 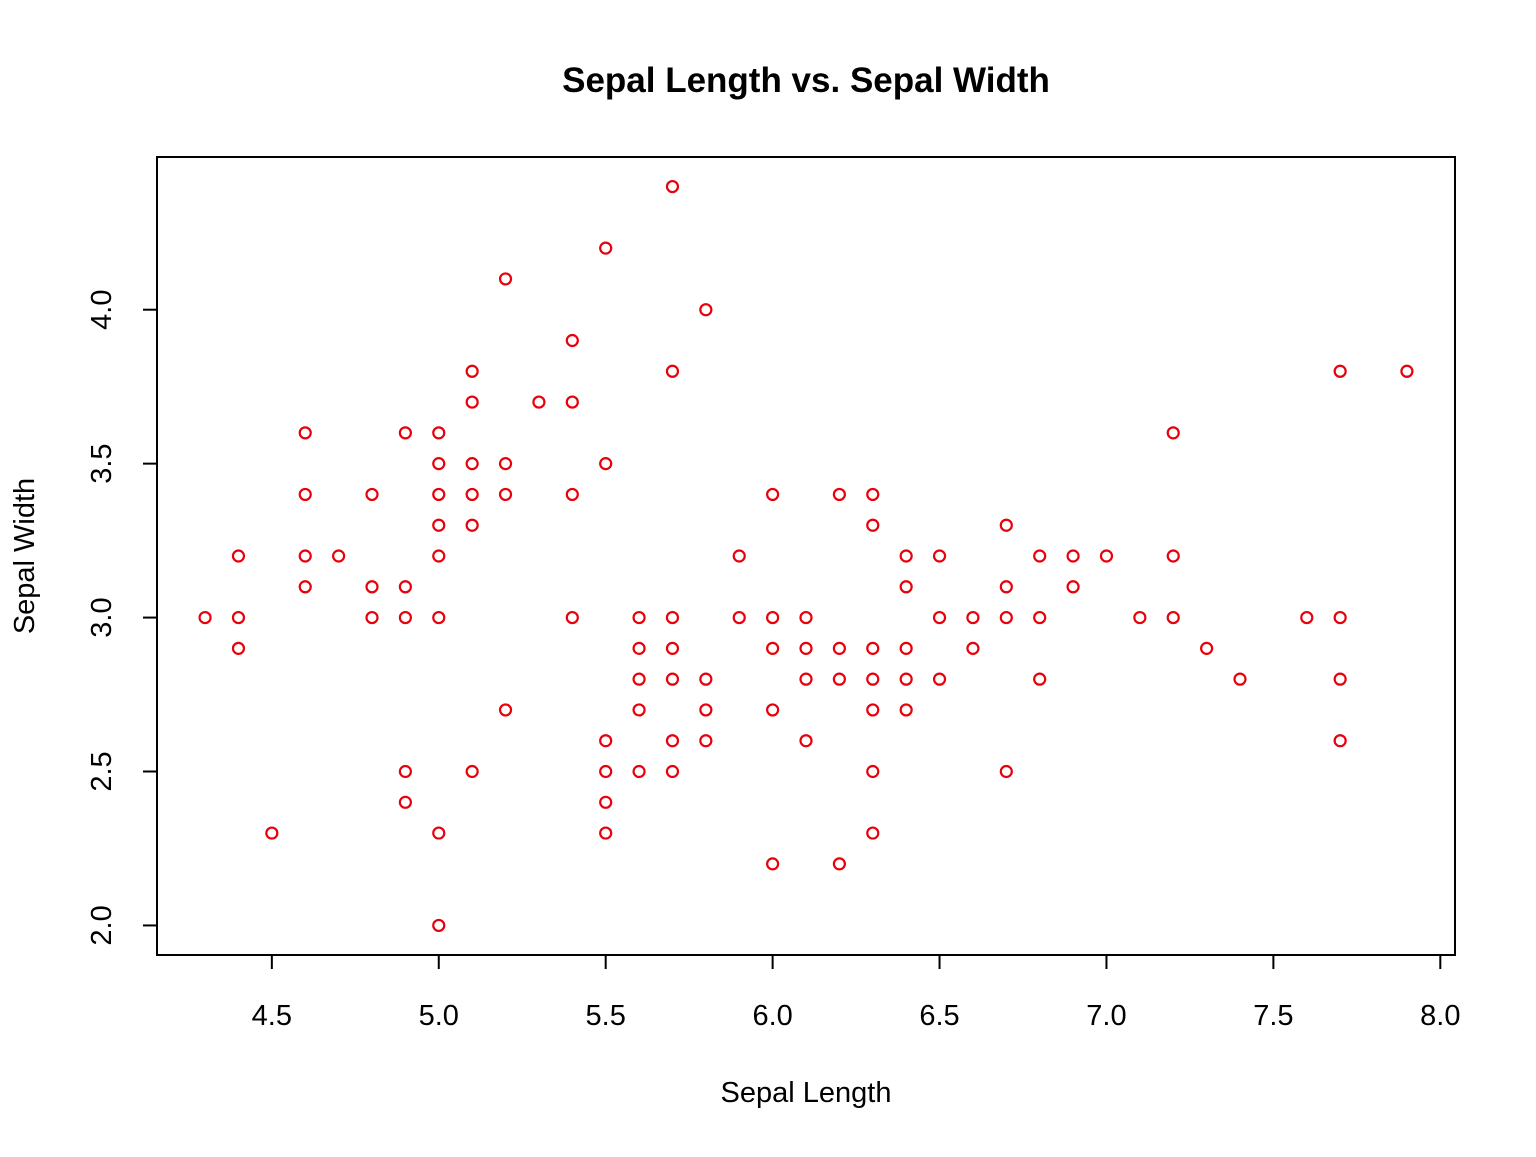 What do you see at coordinates (606, 1016) in the screenshot?
I see `x-tick-label: 5.5` at bounding box center [606, 1016].